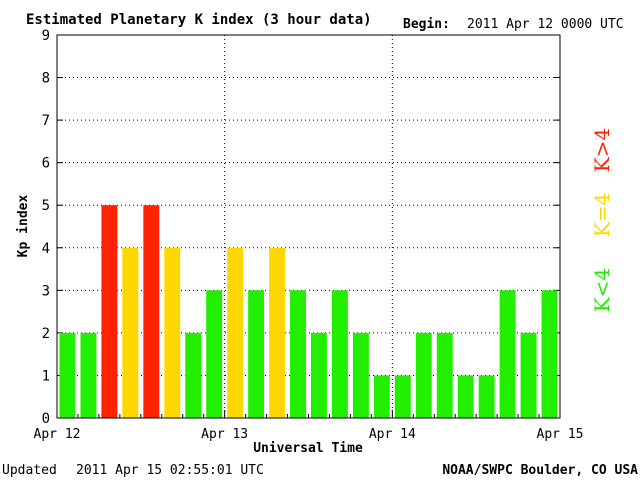  Describe the element at coordinates (57, 434) in the screenshot. I see `x-tick-label: Apr 12` at that location.